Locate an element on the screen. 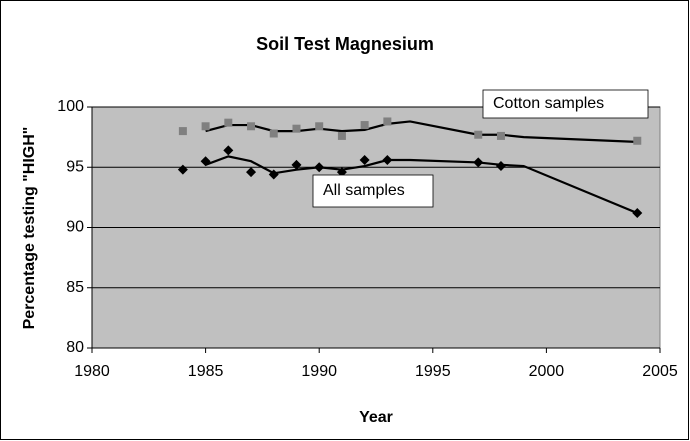 This screenshot has height=441, width=690. y-tick-label: 85 is located at coordinates (75, 287).